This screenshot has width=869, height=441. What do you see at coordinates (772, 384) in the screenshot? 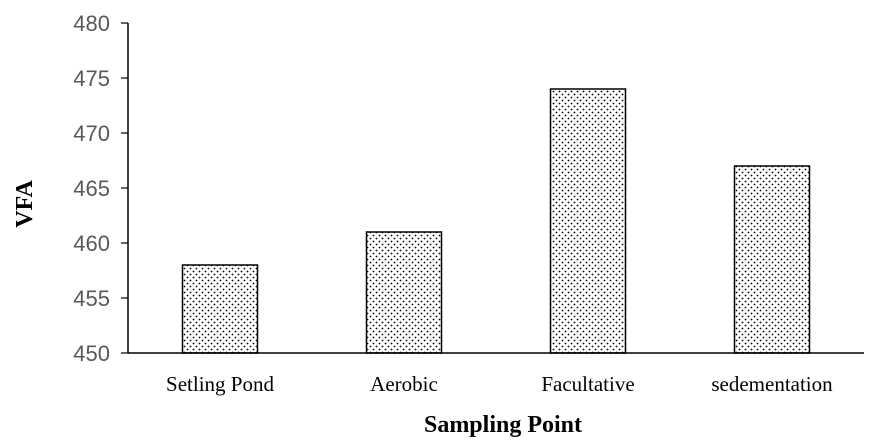
I see `x-tick-label: sedementation` at bounding box center [772, 384].